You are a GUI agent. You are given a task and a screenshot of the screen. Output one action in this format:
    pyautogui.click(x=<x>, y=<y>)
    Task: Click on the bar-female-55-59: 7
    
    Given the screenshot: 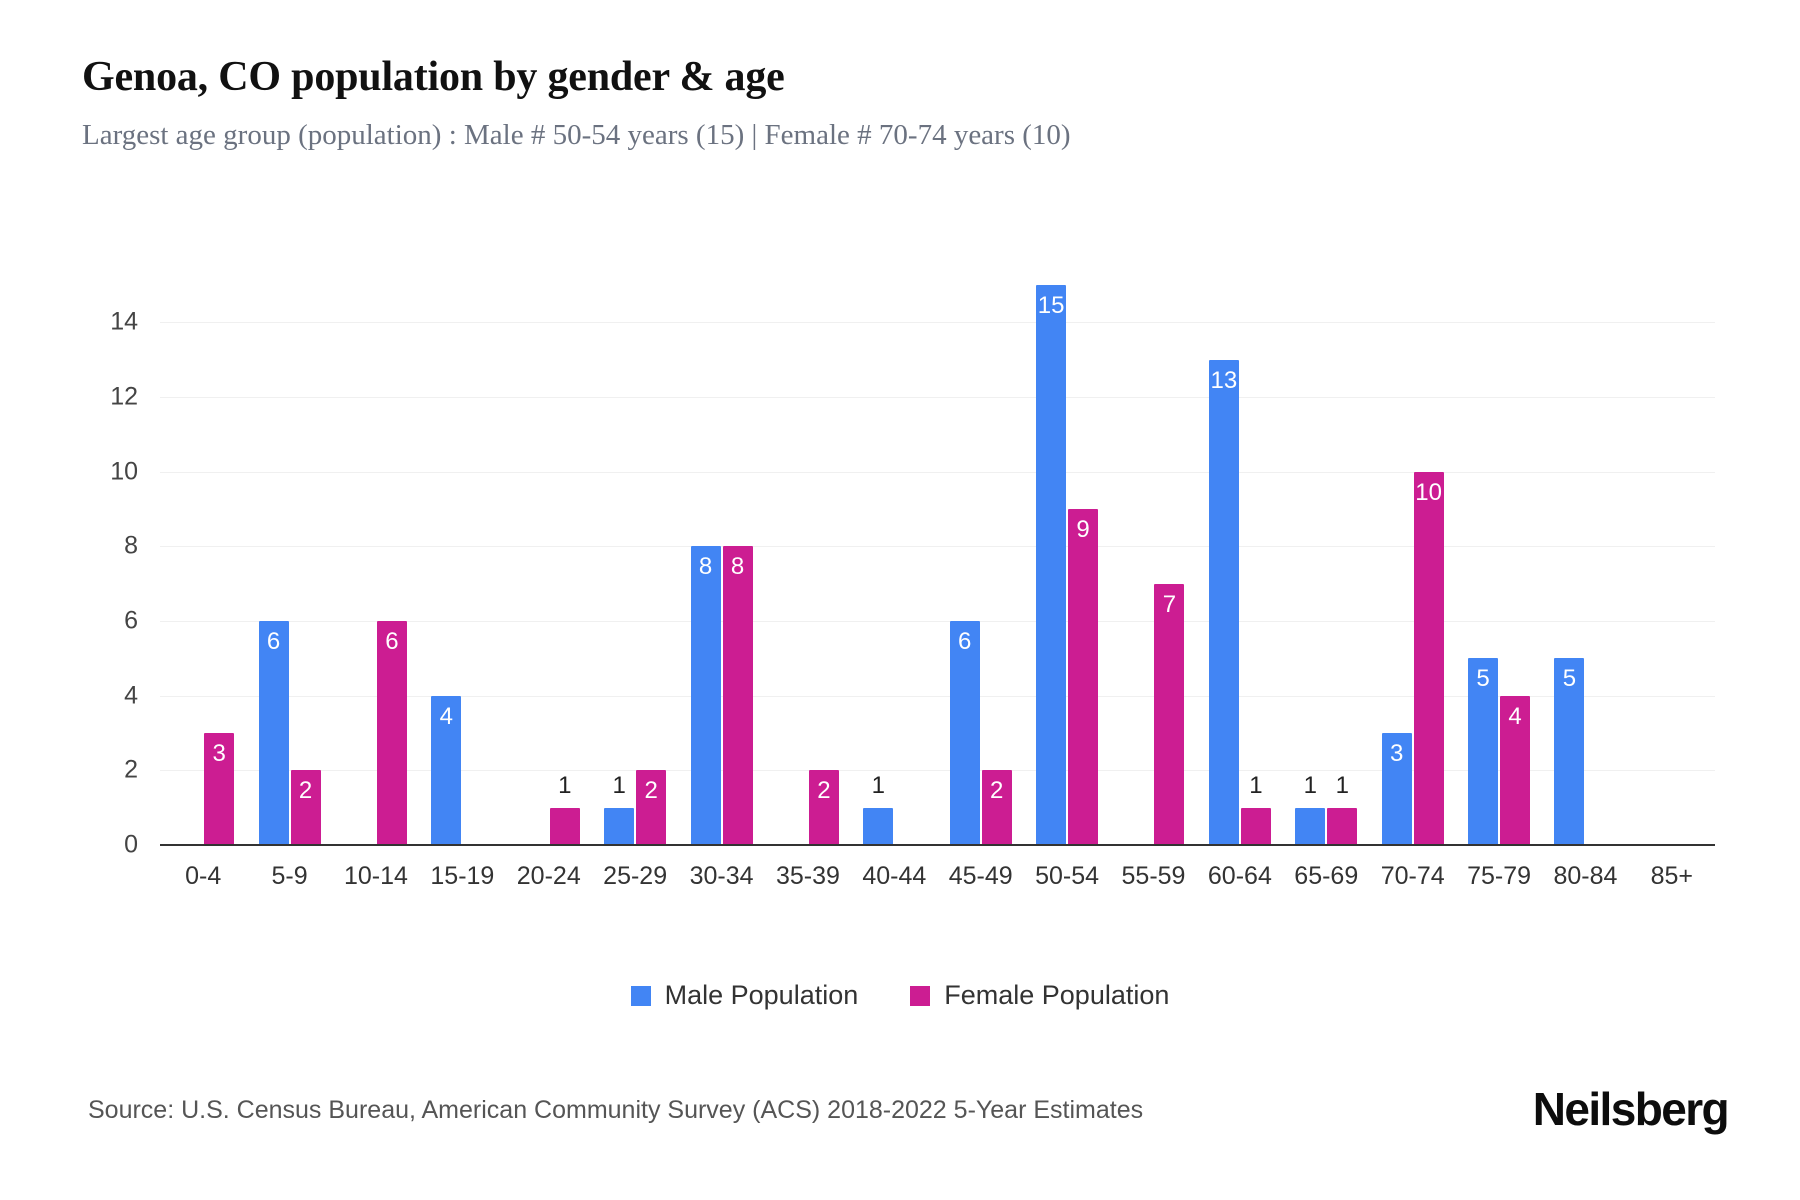 What is the action you would take?
    pyautogui.click(x=1169, y=714)
    